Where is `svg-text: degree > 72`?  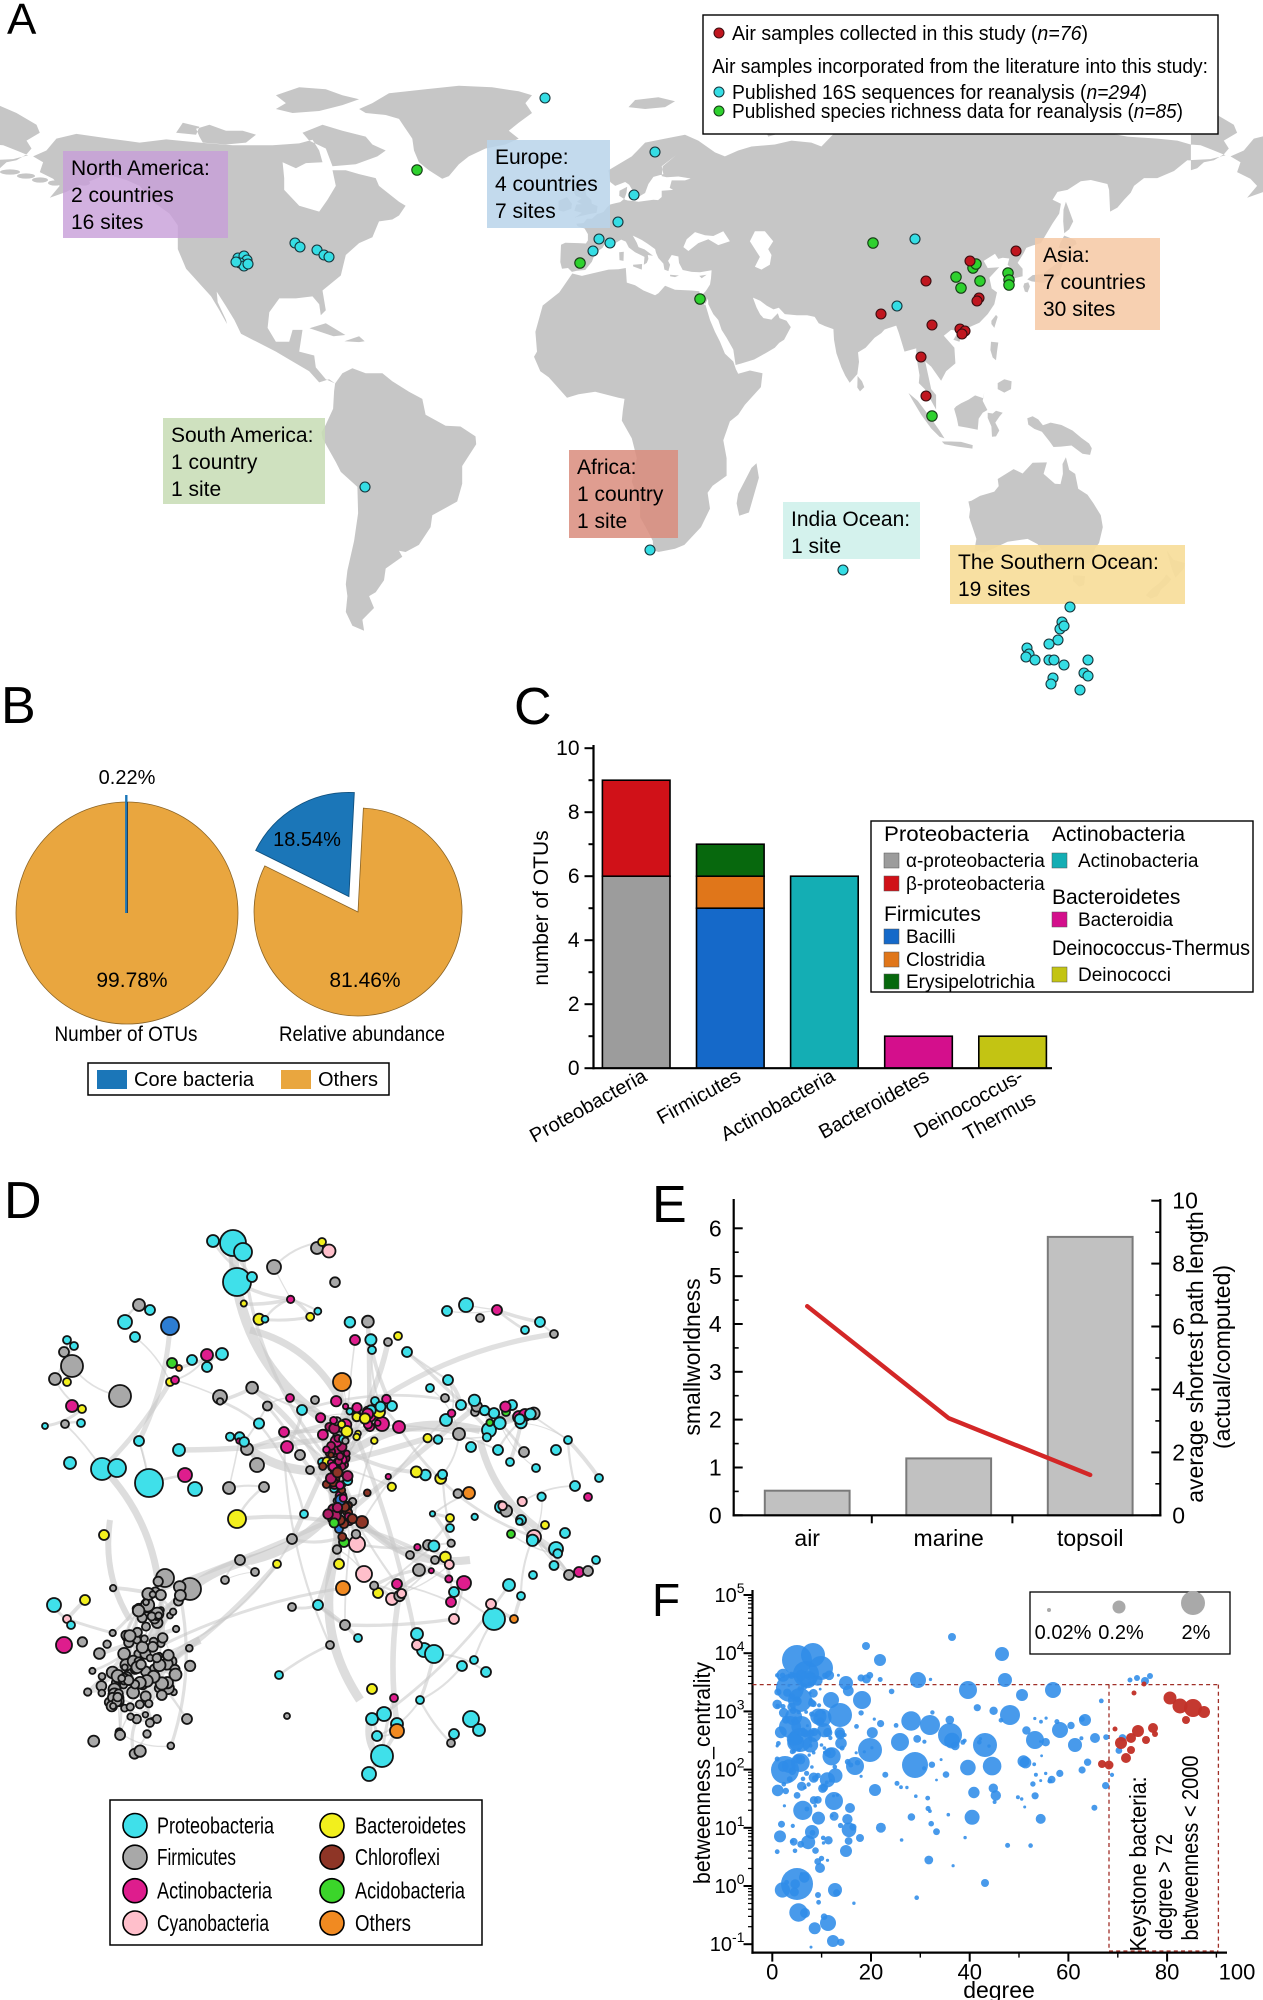
svg-text: degree > 72 is located at coordinates (1164, 1887).